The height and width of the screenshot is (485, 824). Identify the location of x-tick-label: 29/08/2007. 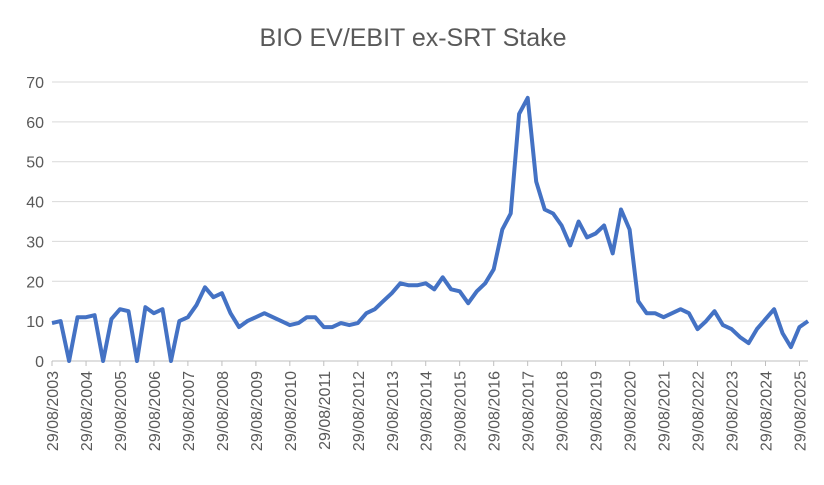
(189, 411).